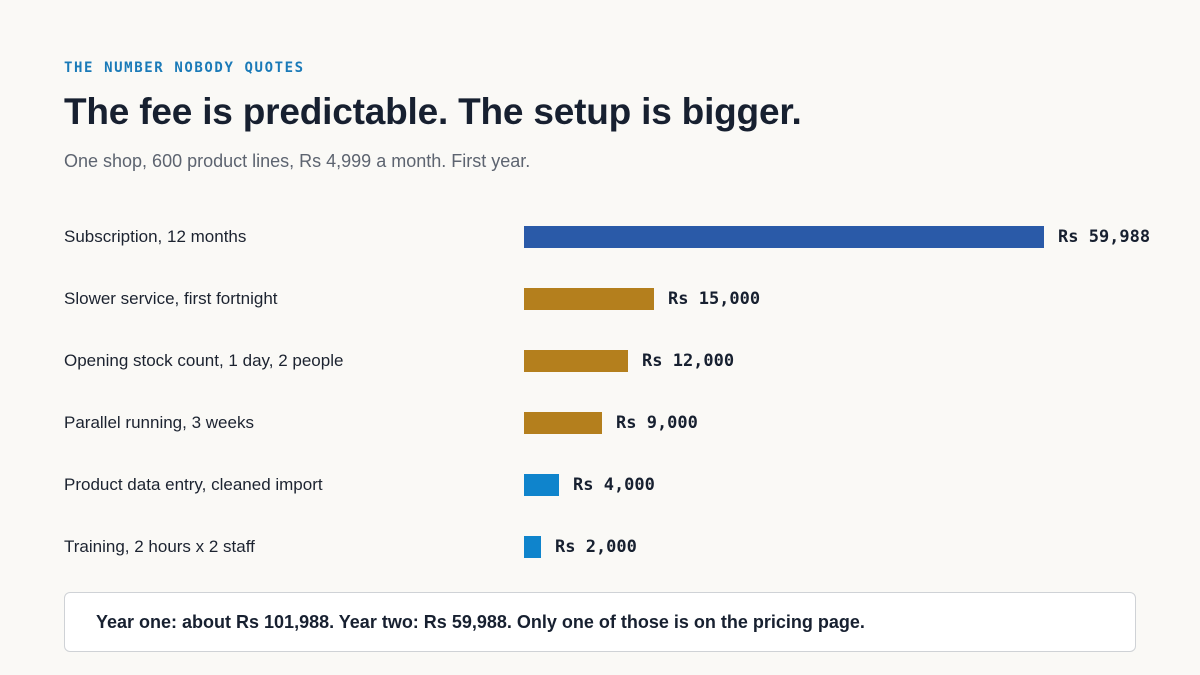 The width and height of the screenshot is (1200, 675). Describe the element at coordinates (688, 361) in the screenshot. I see `bar-value-label: Rs 12,000` at that location.